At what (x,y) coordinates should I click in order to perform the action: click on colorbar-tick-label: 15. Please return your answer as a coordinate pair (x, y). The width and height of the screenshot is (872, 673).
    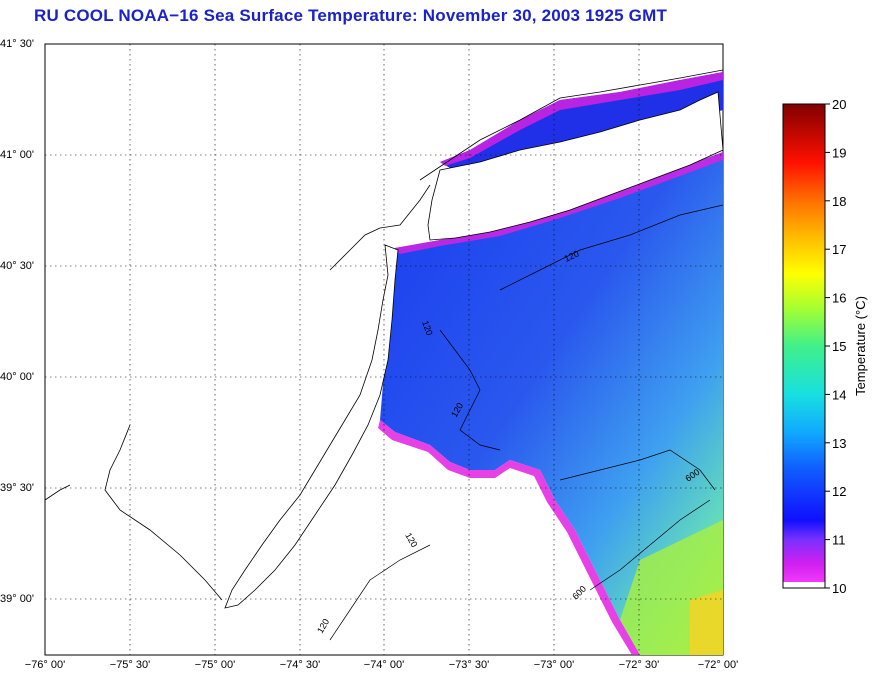
    Looking at the image, I should click on (839, 346).